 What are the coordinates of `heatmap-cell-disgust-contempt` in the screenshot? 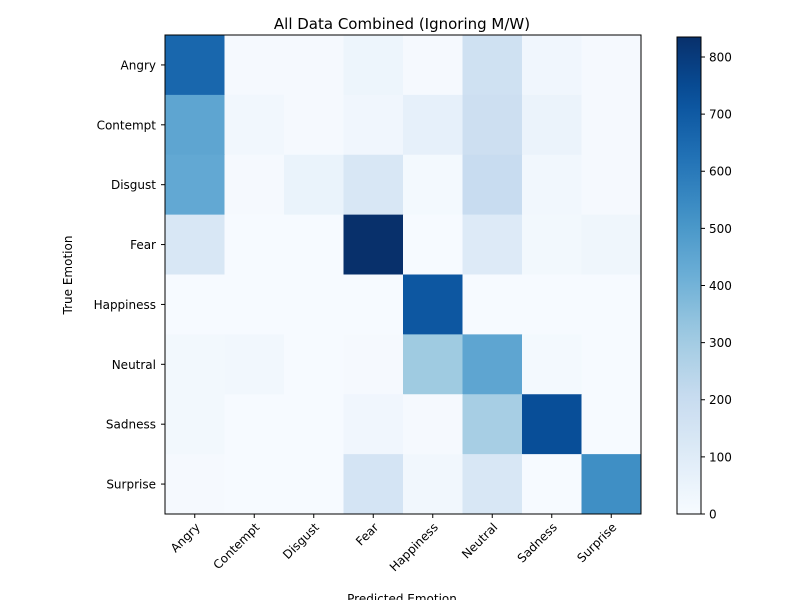 It's located at (254, 185).